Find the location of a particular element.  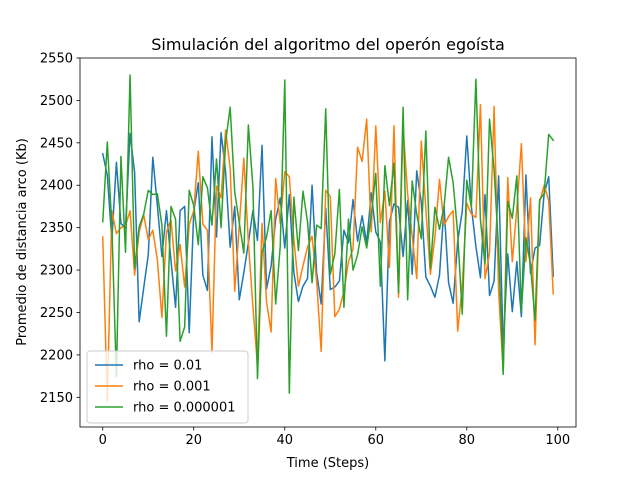

y-tick-label: 2200 is located at coordinates (56, 355).